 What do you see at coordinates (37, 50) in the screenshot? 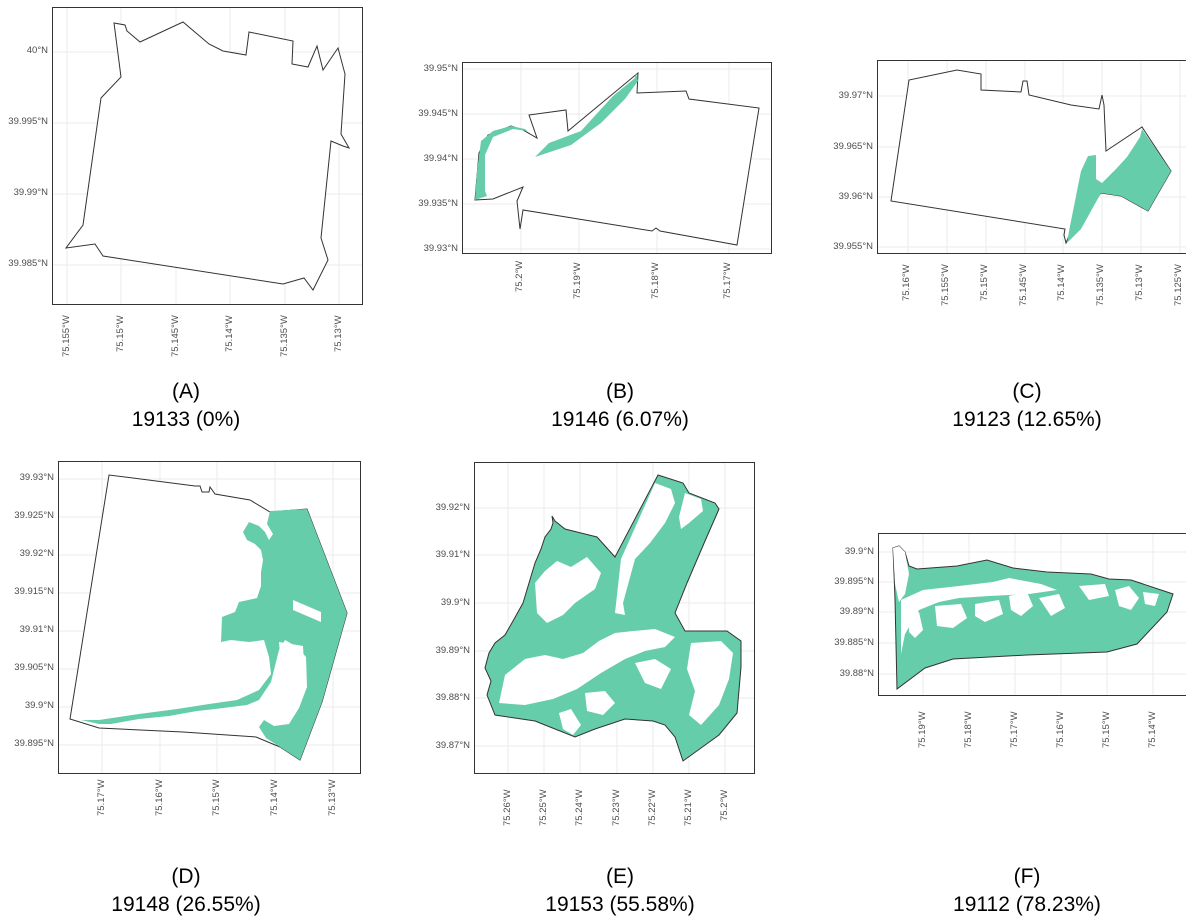
I see `y-tick-label: 40°N` at bounding box center [37, 50].